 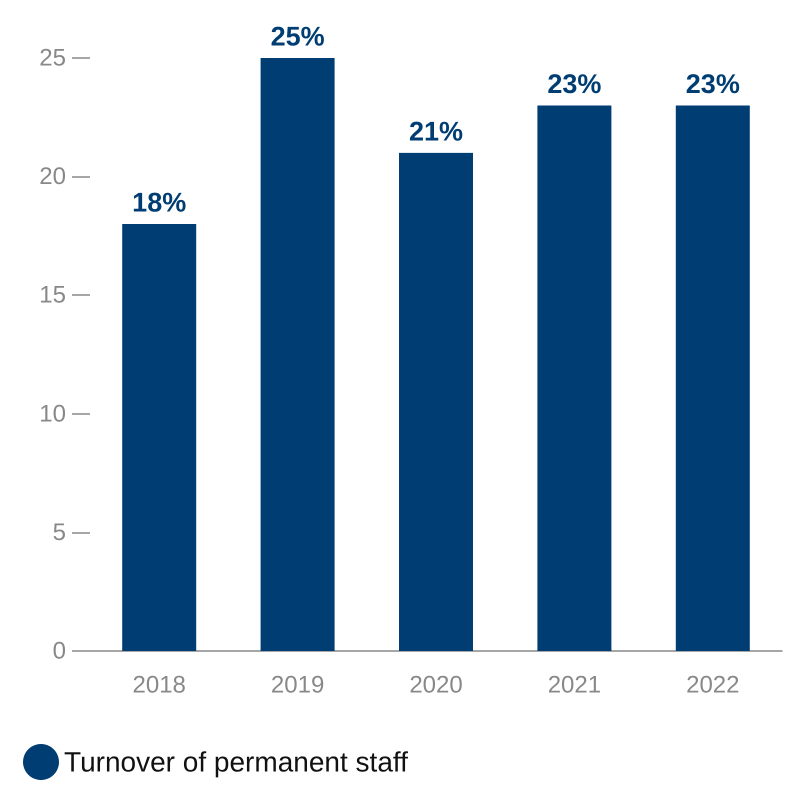 What do you see at coordinates (297, 685) in the screenshot?
I see `x-tick-label: 2019` at bounding box center [297, 685].